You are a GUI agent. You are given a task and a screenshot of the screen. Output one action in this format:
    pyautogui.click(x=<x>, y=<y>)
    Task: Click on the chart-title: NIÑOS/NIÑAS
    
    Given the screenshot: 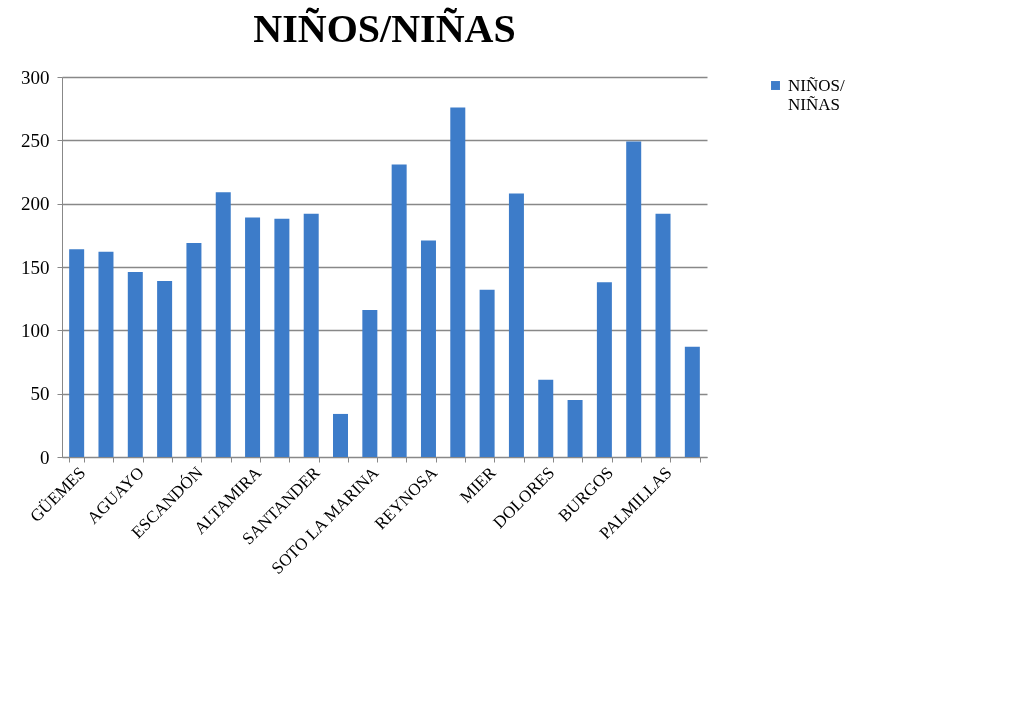 What is the action you would take?
    pyautogui.click(x=384, y=28)
    